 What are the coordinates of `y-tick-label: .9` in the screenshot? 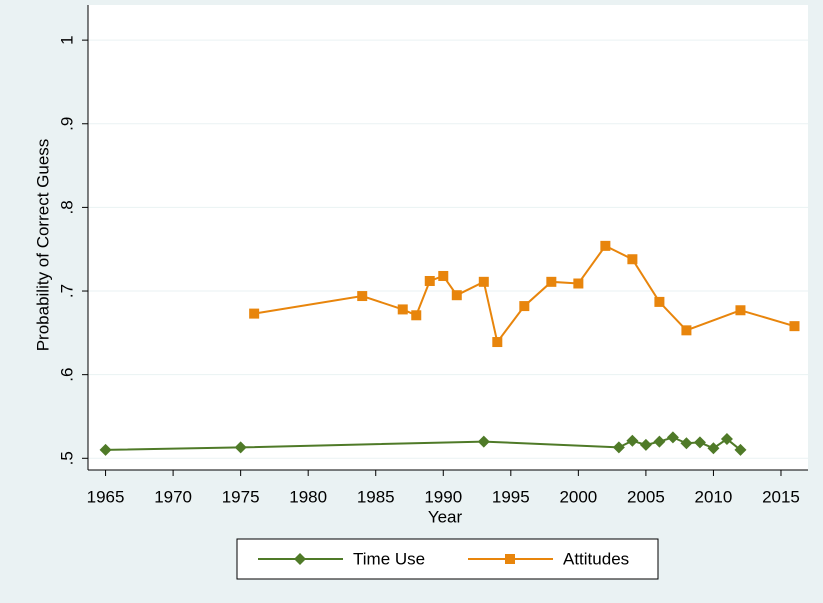 It's located at (66, 124).